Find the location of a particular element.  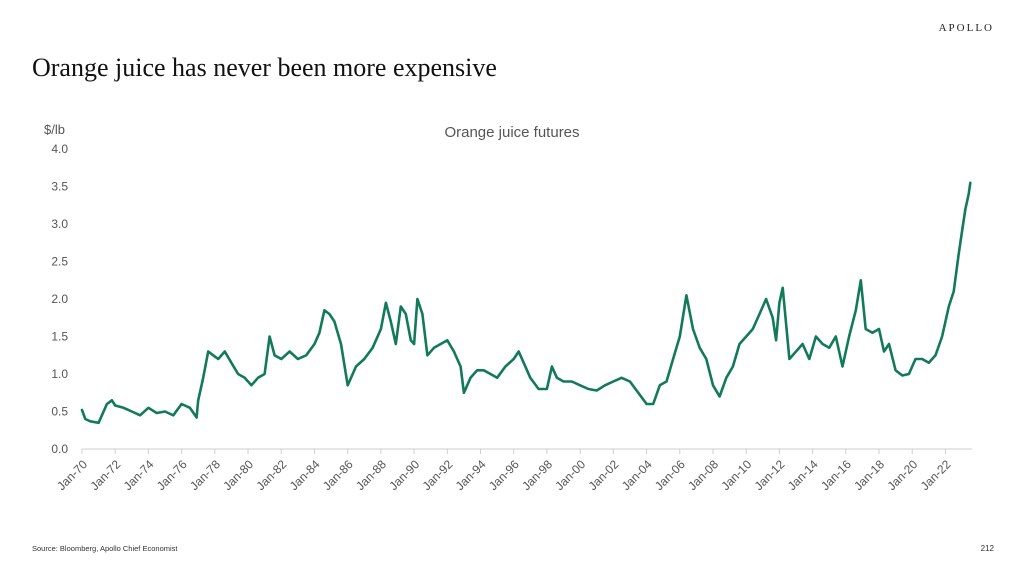

y-tick-label: 0.5 is located at coordinates (59, 412).